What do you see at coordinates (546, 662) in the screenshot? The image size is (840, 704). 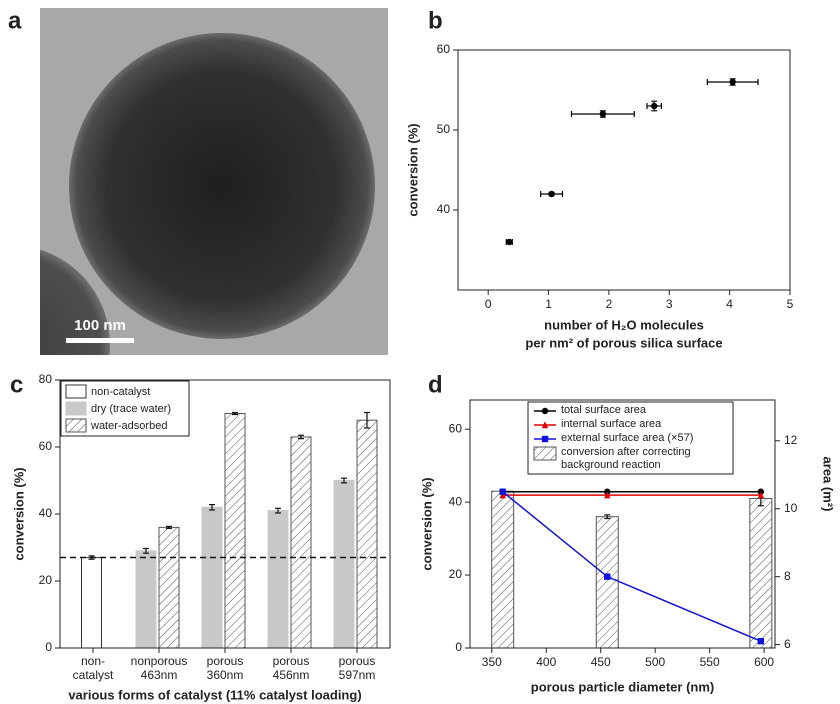 I see `x-tick-label: 400` at bounding box center [546, 662].